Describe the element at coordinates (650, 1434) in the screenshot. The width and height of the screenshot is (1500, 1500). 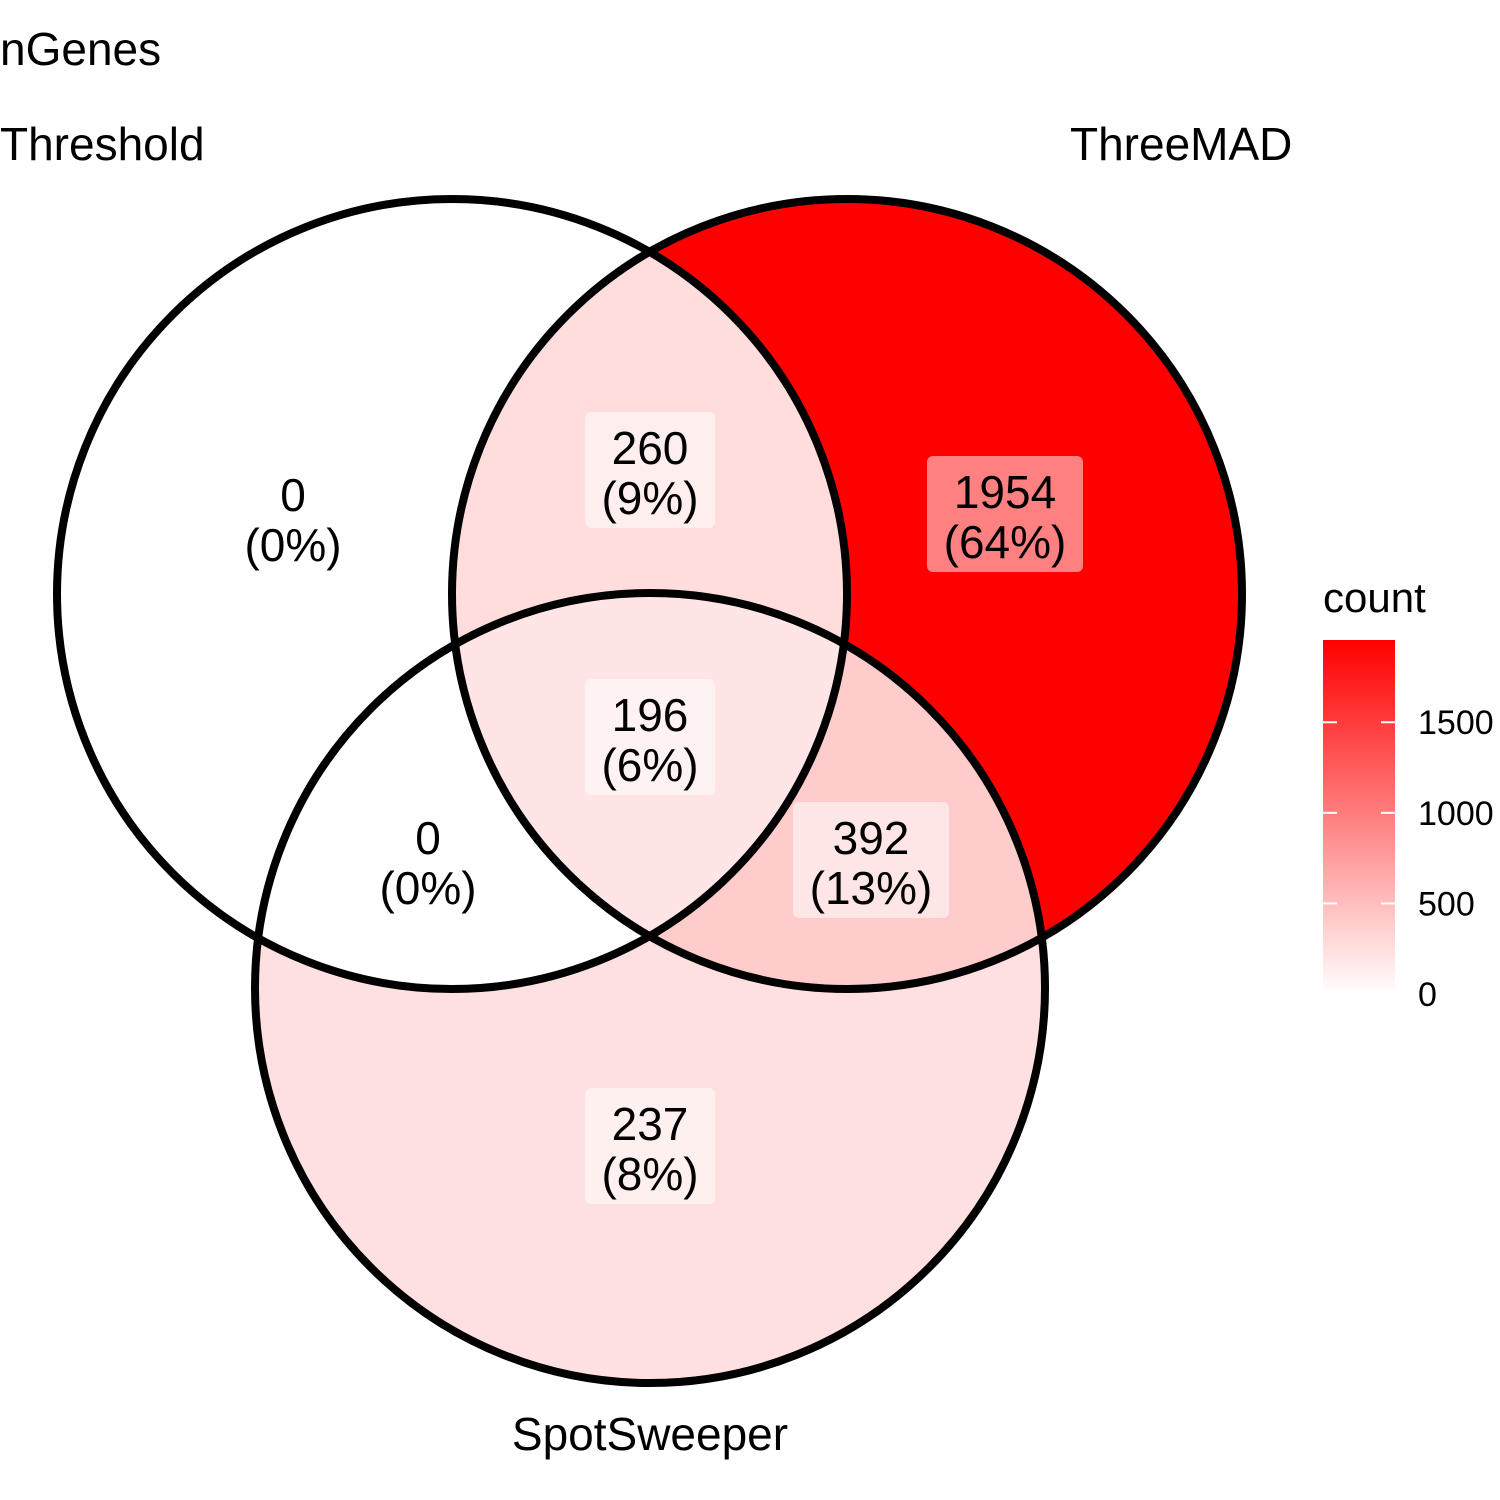
I see `set-label-spotsweeper: SpotSweeper` at that location.